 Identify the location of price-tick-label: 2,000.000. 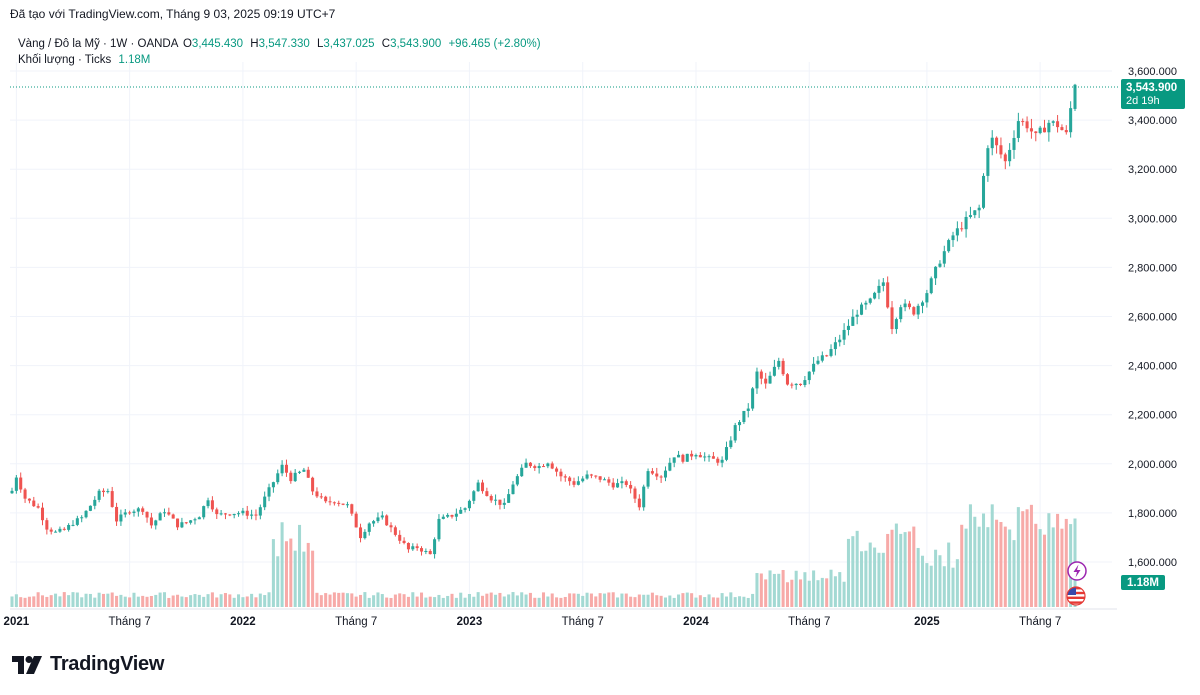
(1152, 465).